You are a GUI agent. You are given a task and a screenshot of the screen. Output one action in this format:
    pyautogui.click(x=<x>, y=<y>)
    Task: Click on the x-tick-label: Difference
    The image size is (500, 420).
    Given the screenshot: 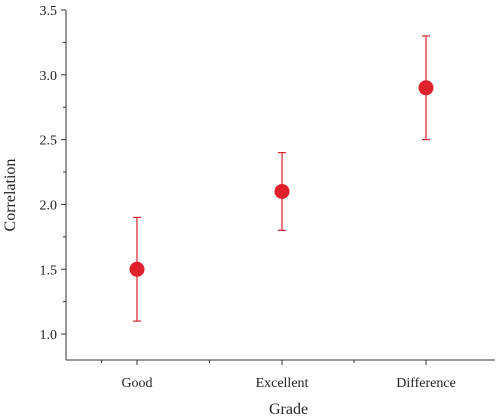 What is the action you would take?
    pyautogui.click(x=426, y=383)
    